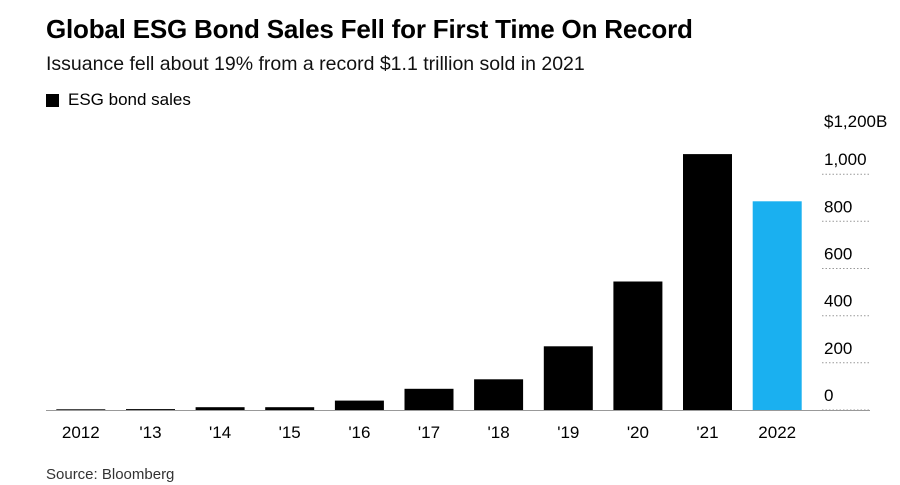 This screenshot has height=485, width=900. Describe the element at coordinates (777, 305) in the screenshot. I see `bar-2022` at that location.